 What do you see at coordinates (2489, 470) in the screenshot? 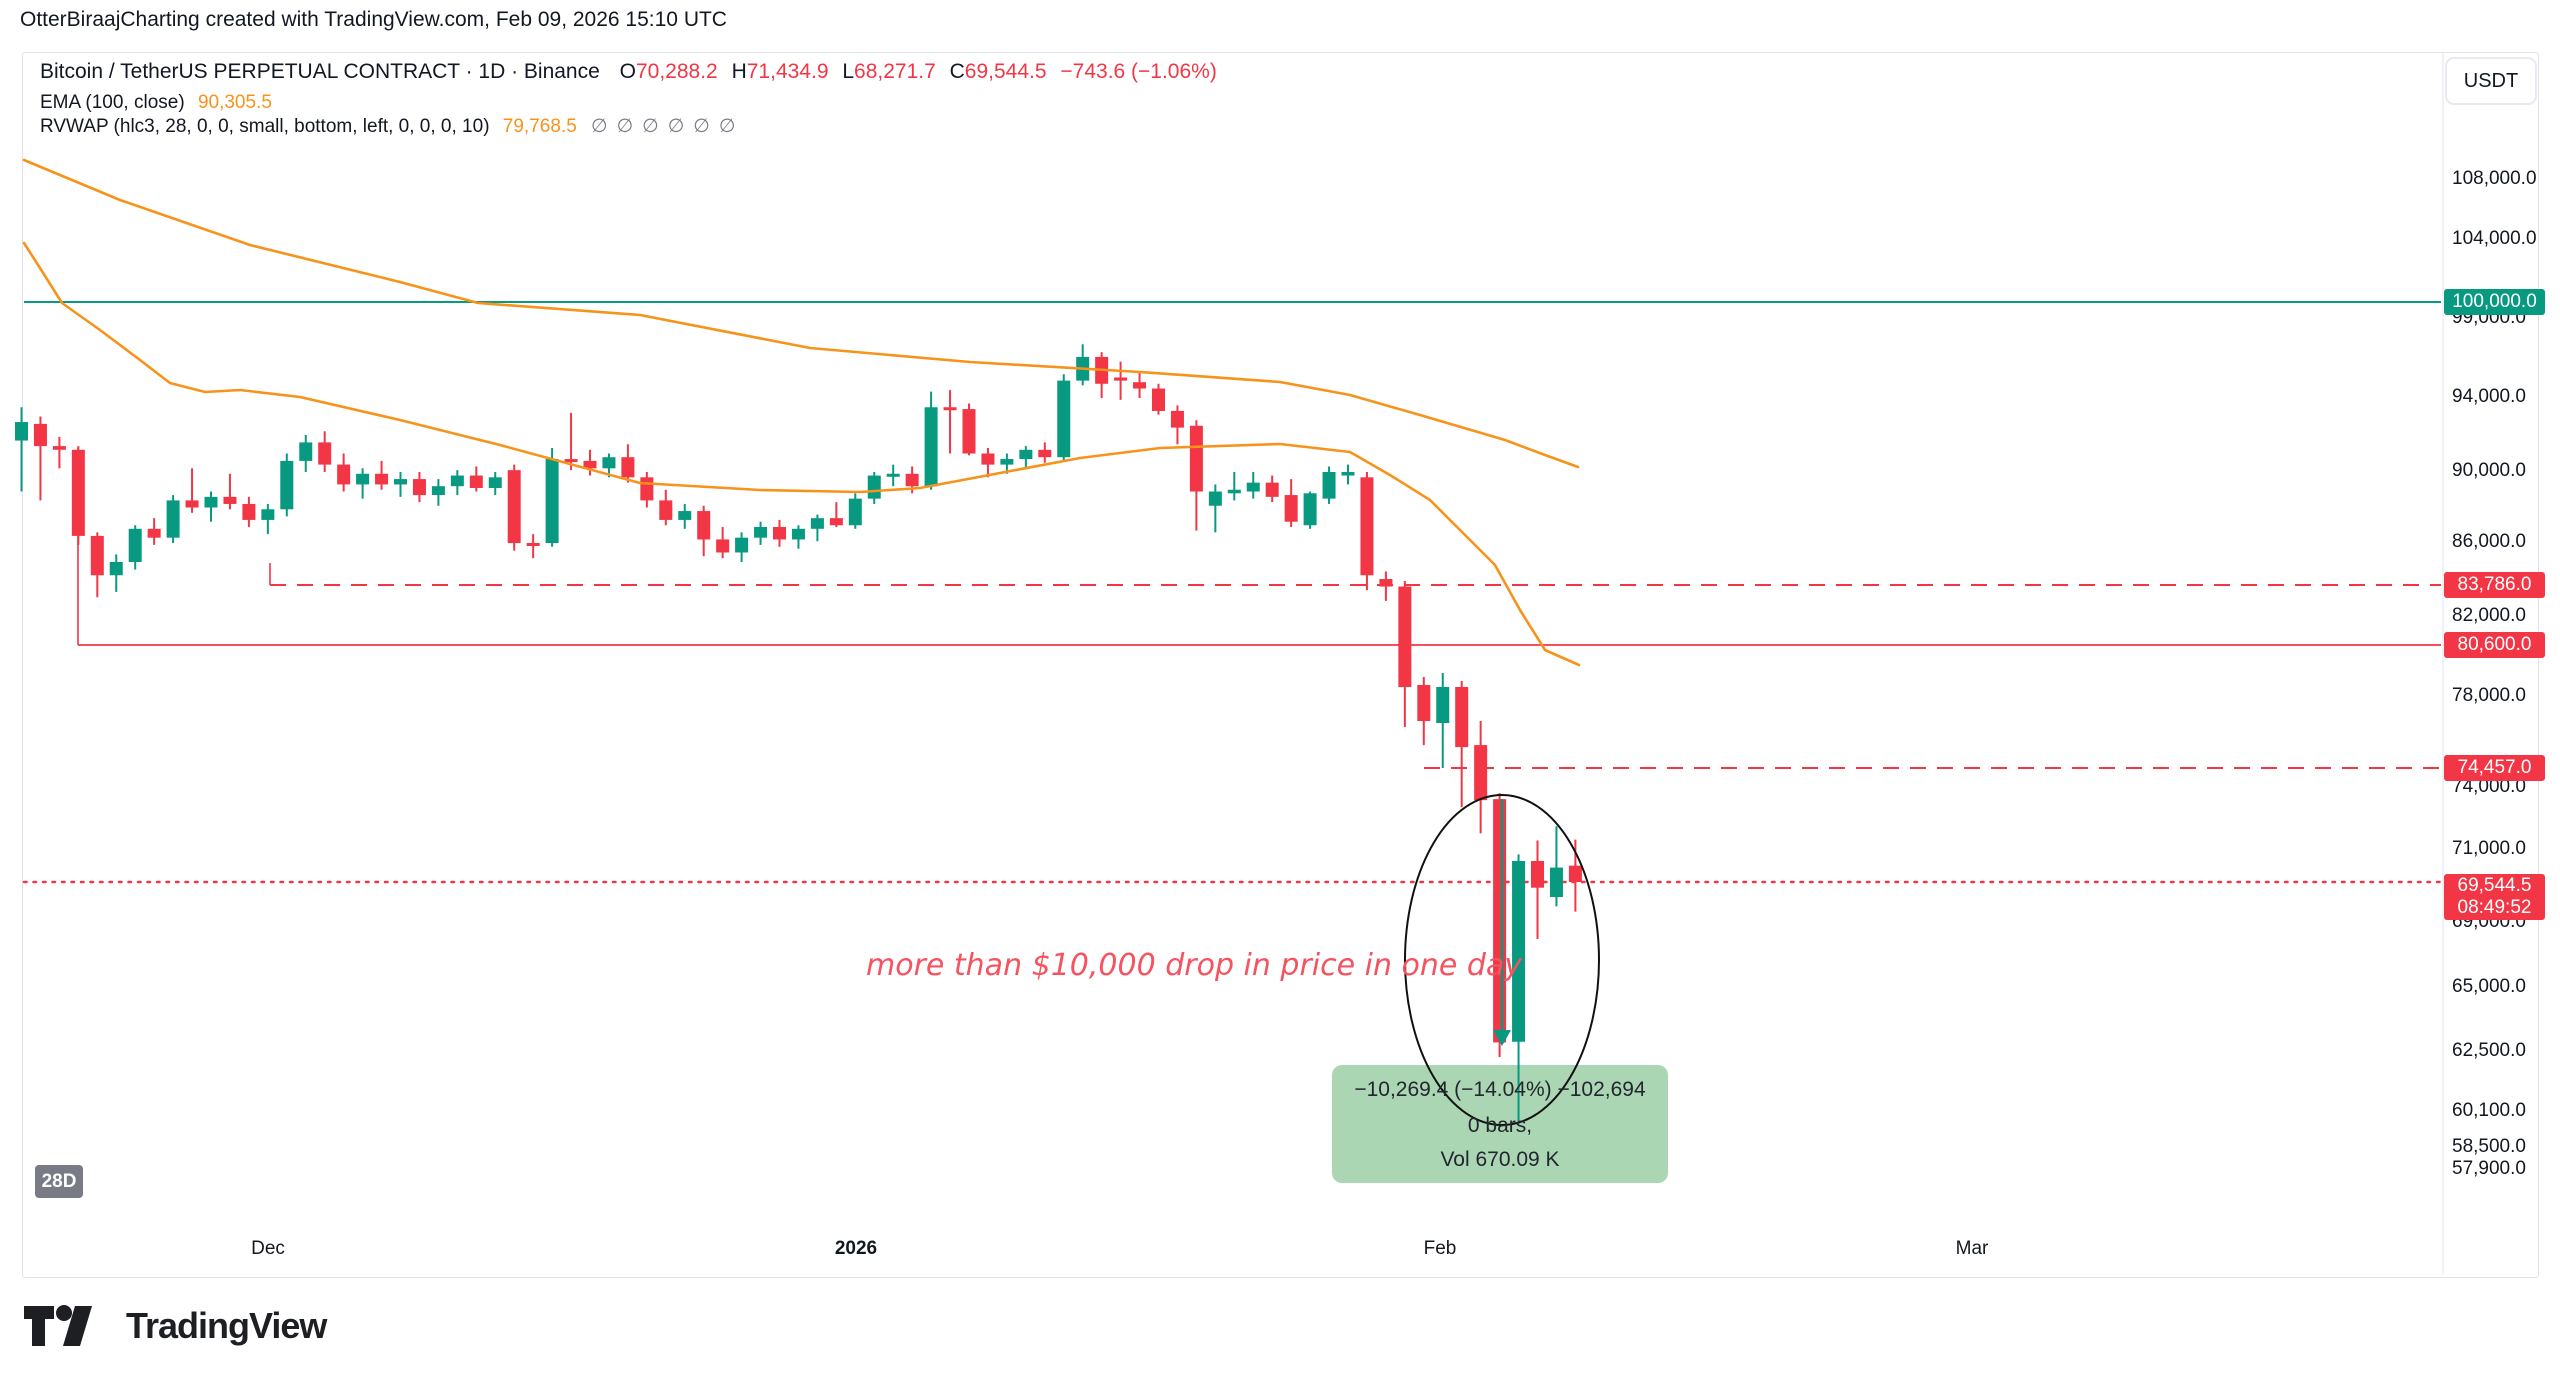
I see `y-axis-label: 90,000.0` at bounding box center [2489, 470].